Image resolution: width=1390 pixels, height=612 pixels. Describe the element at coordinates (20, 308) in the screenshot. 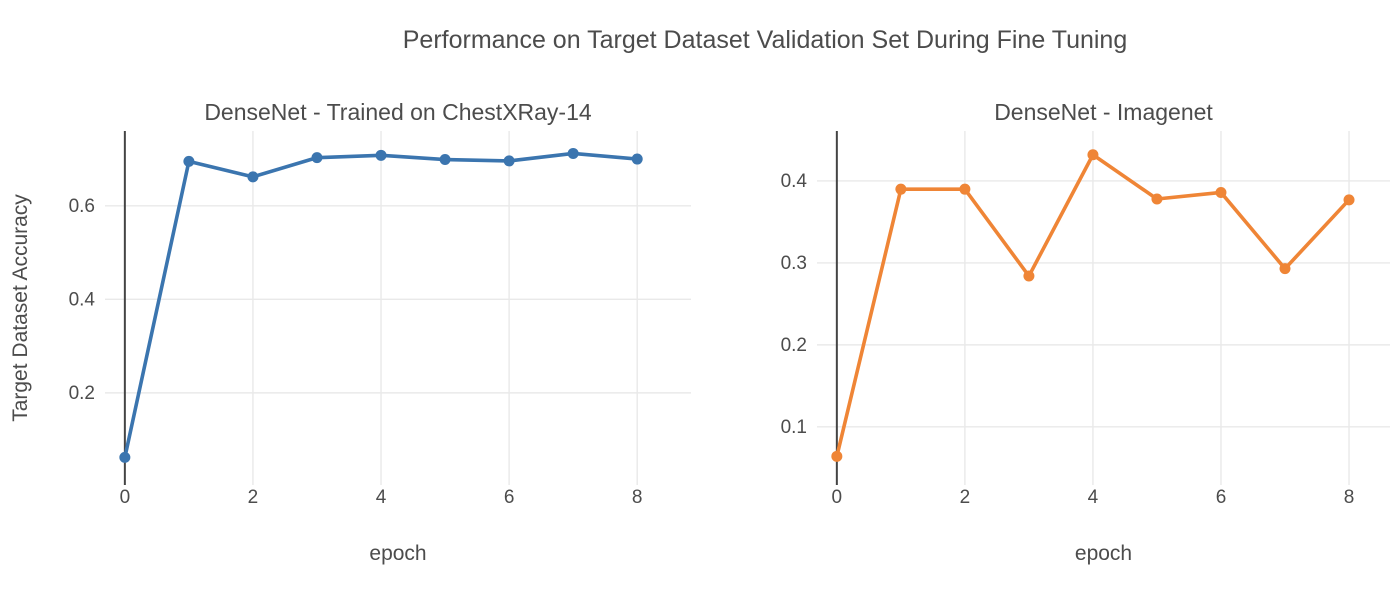

I see `y-axis-label: Target Dataset Accuracy` at that location.